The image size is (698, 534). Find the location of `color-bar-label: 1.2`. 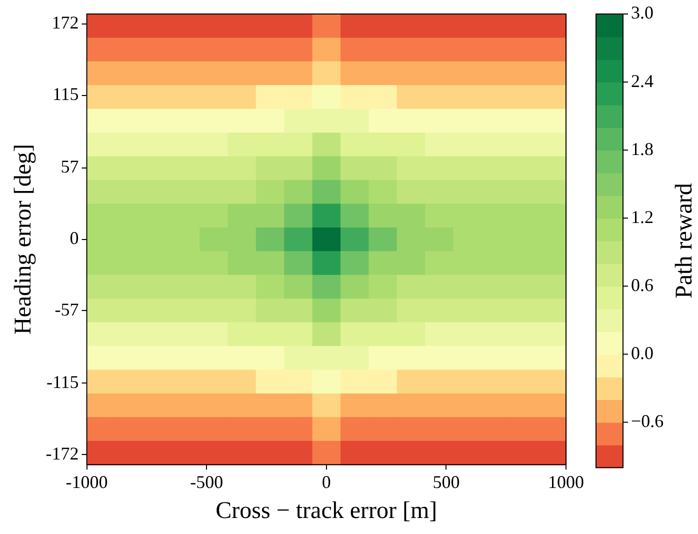

color-bar-label: 1.2 is located at coordinates (642, 216).